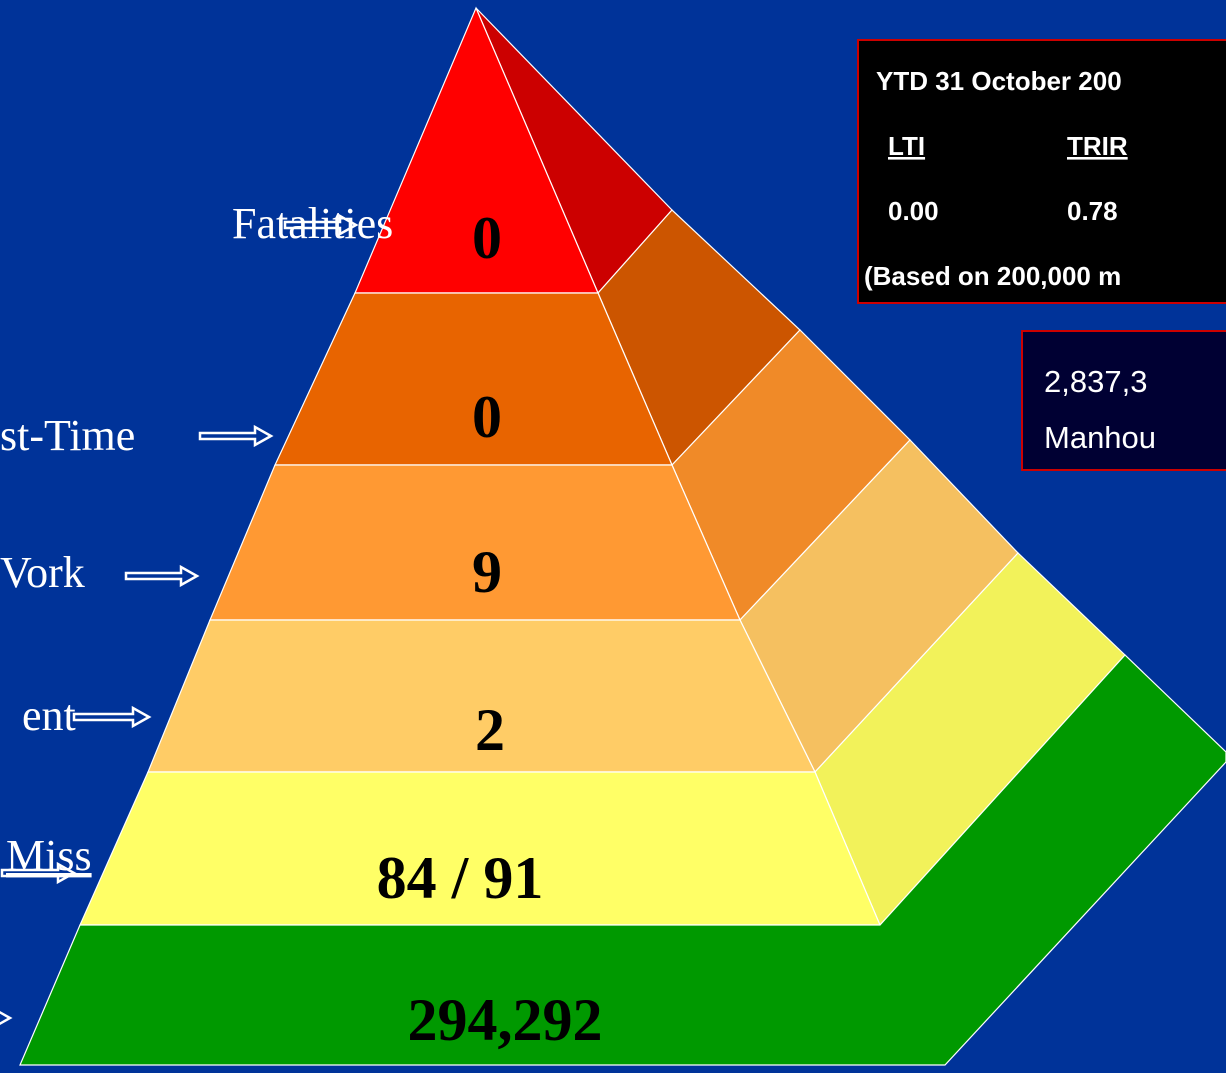 The image size is (1226, 1073). I want to click on level-label: Miss, so click(49, 855).